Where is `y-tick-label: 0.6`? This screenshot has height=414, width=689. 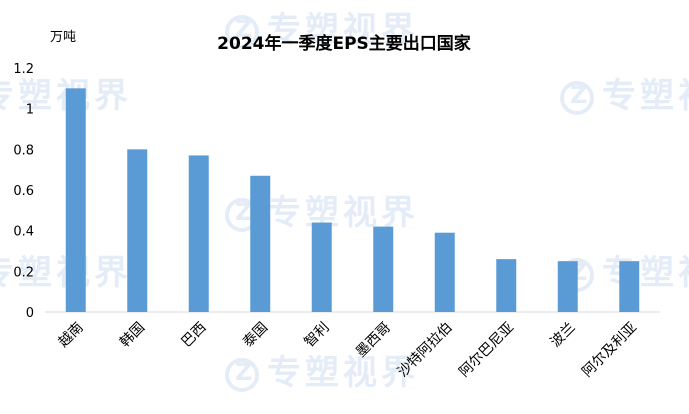
y-tick-label: 0.6 is located at coordinates (23, 191).